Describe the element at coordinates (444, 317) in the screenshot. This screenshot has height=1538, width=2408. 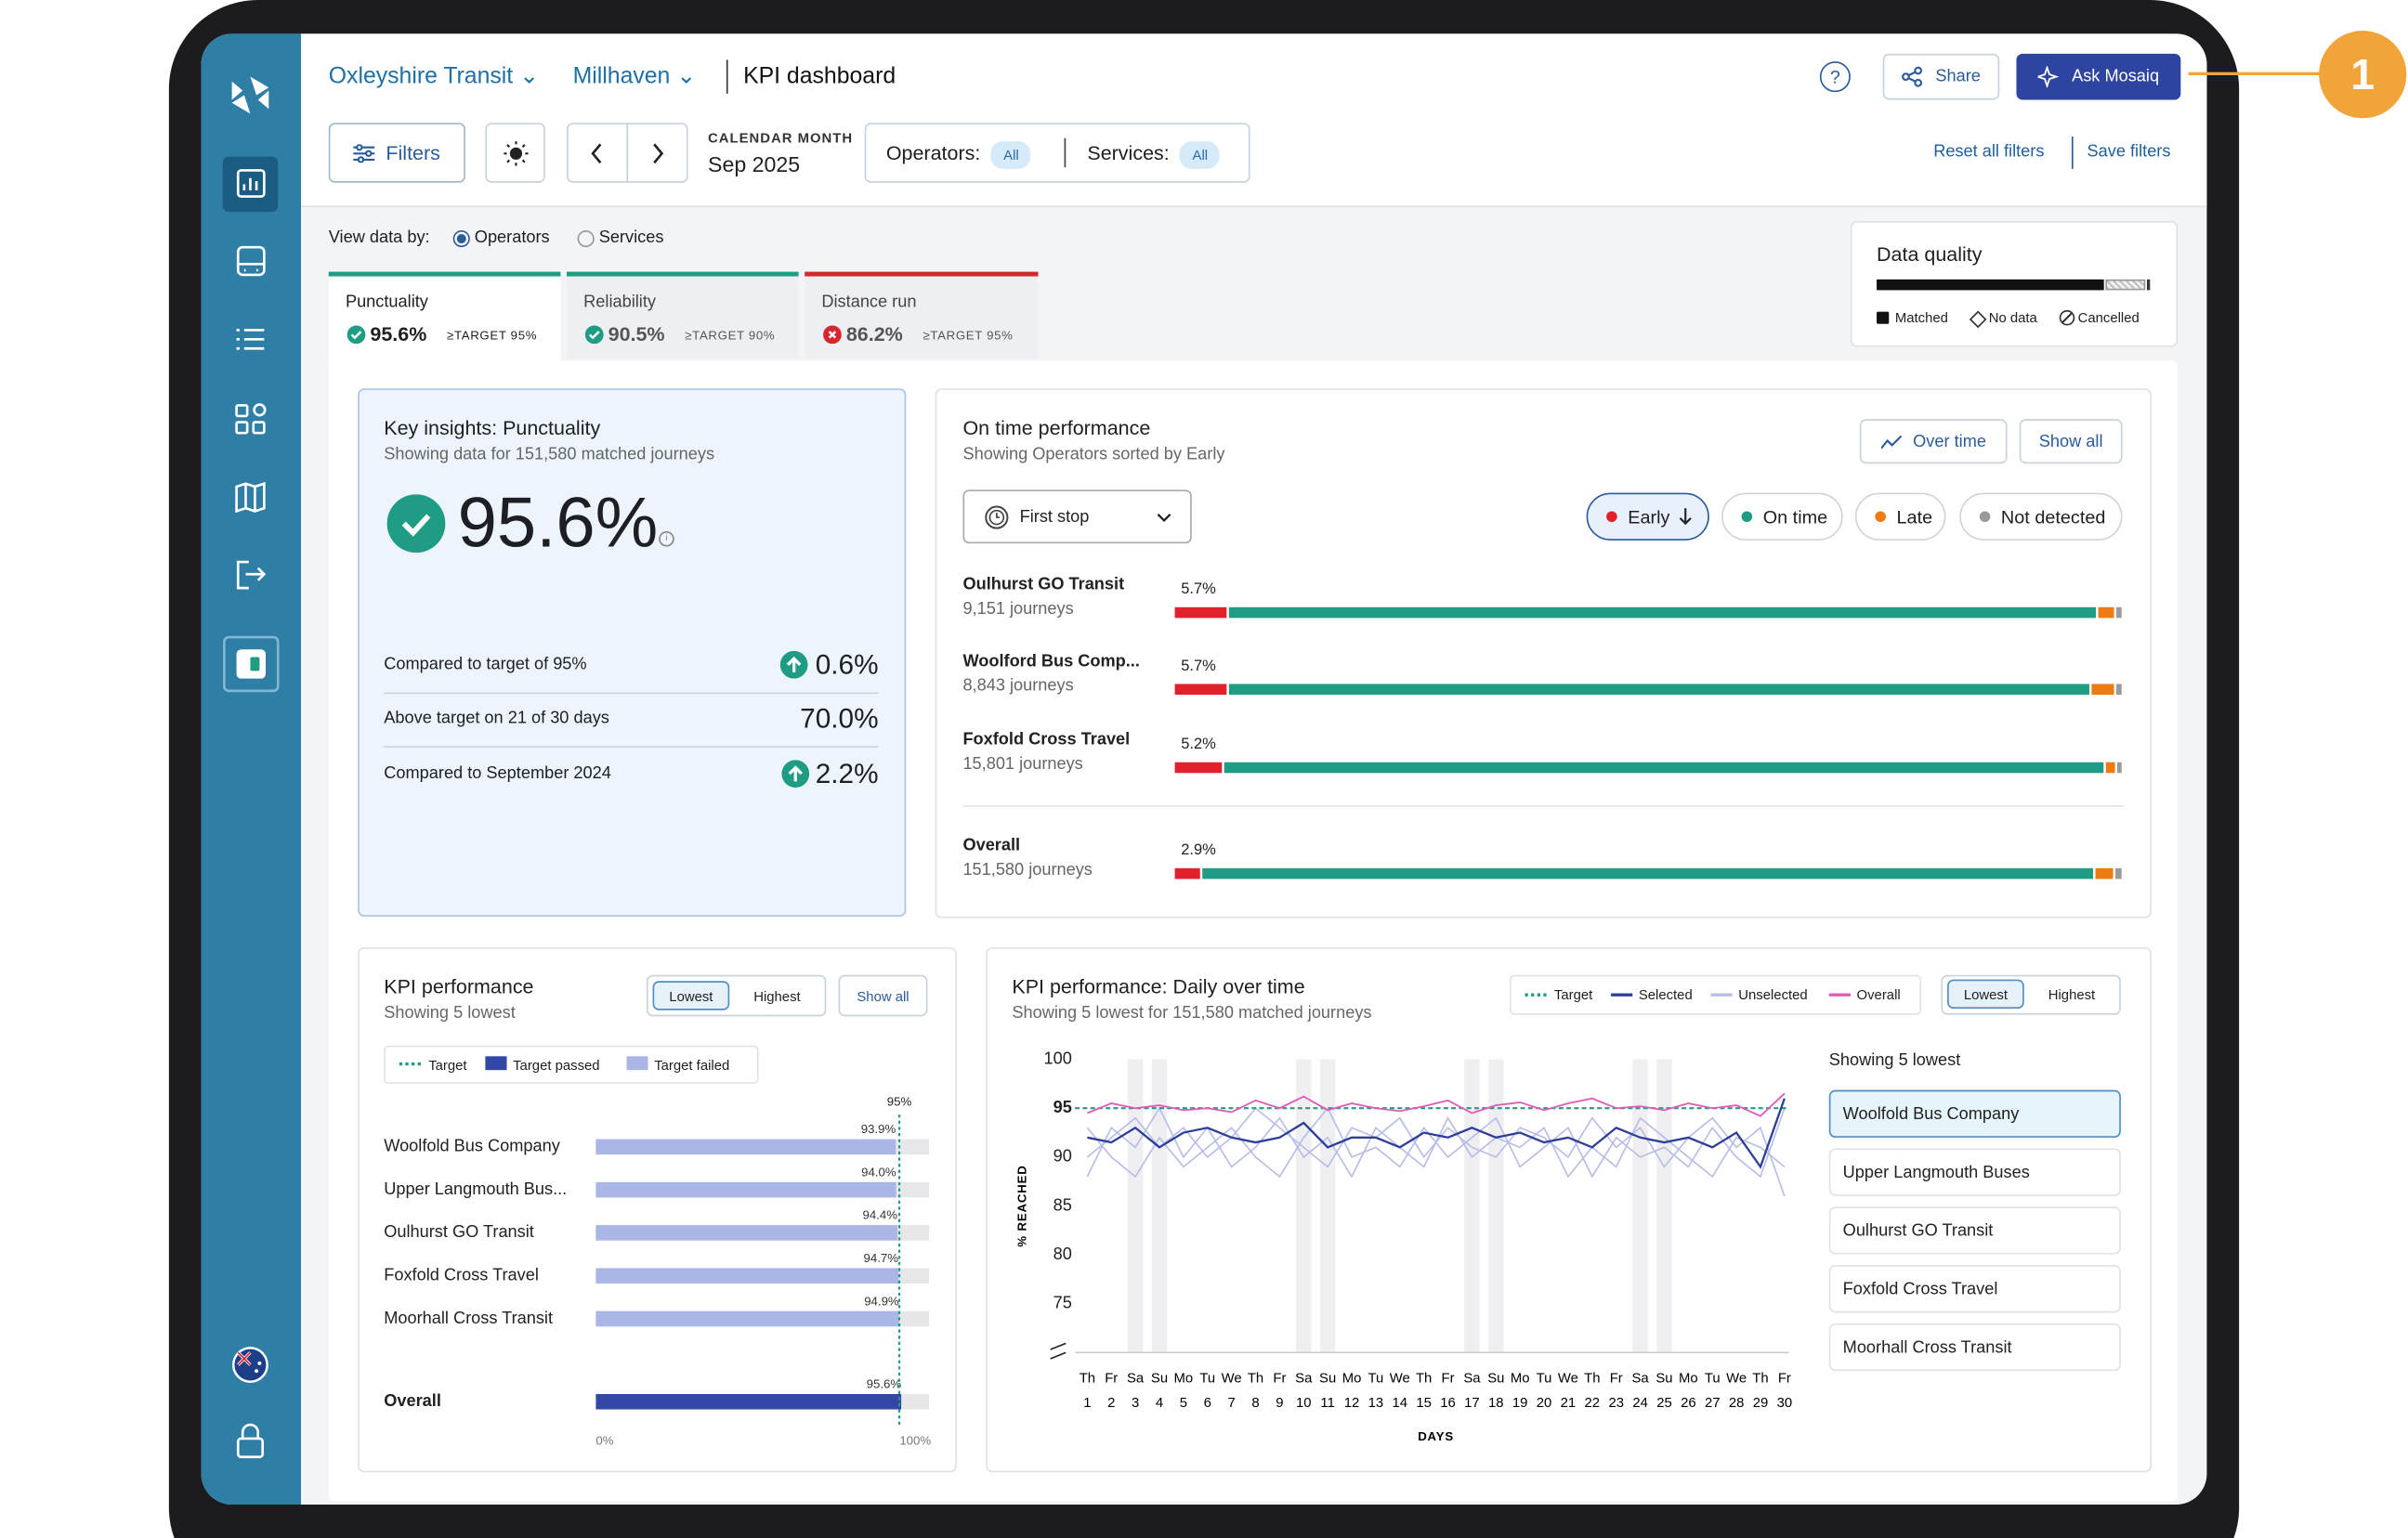
I see `tab-punctuality` at that location.